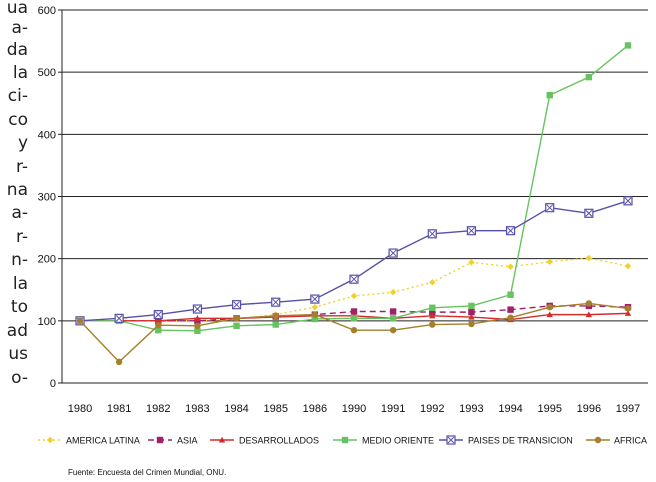  I want to click on x-tick-label: 1992, so click(432, 409).